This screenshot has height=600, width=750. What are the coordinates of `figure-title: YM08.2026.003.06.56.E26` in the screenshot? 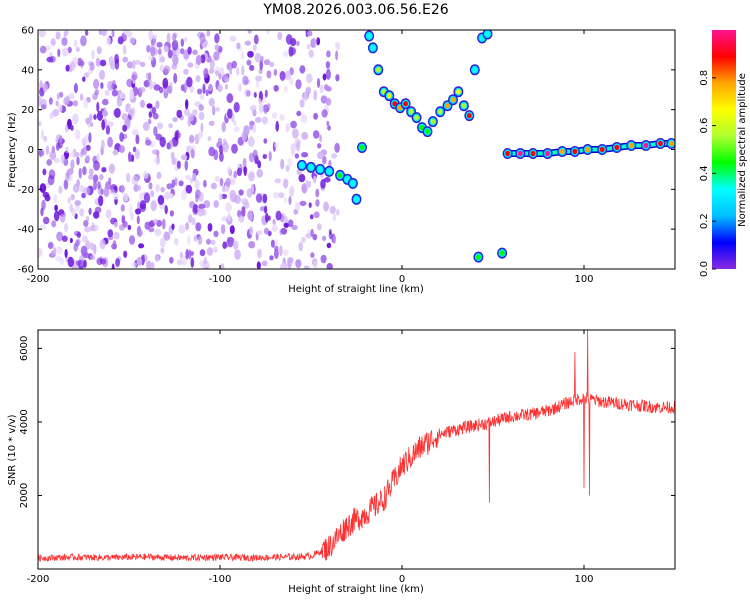 It's located at (355, 10).